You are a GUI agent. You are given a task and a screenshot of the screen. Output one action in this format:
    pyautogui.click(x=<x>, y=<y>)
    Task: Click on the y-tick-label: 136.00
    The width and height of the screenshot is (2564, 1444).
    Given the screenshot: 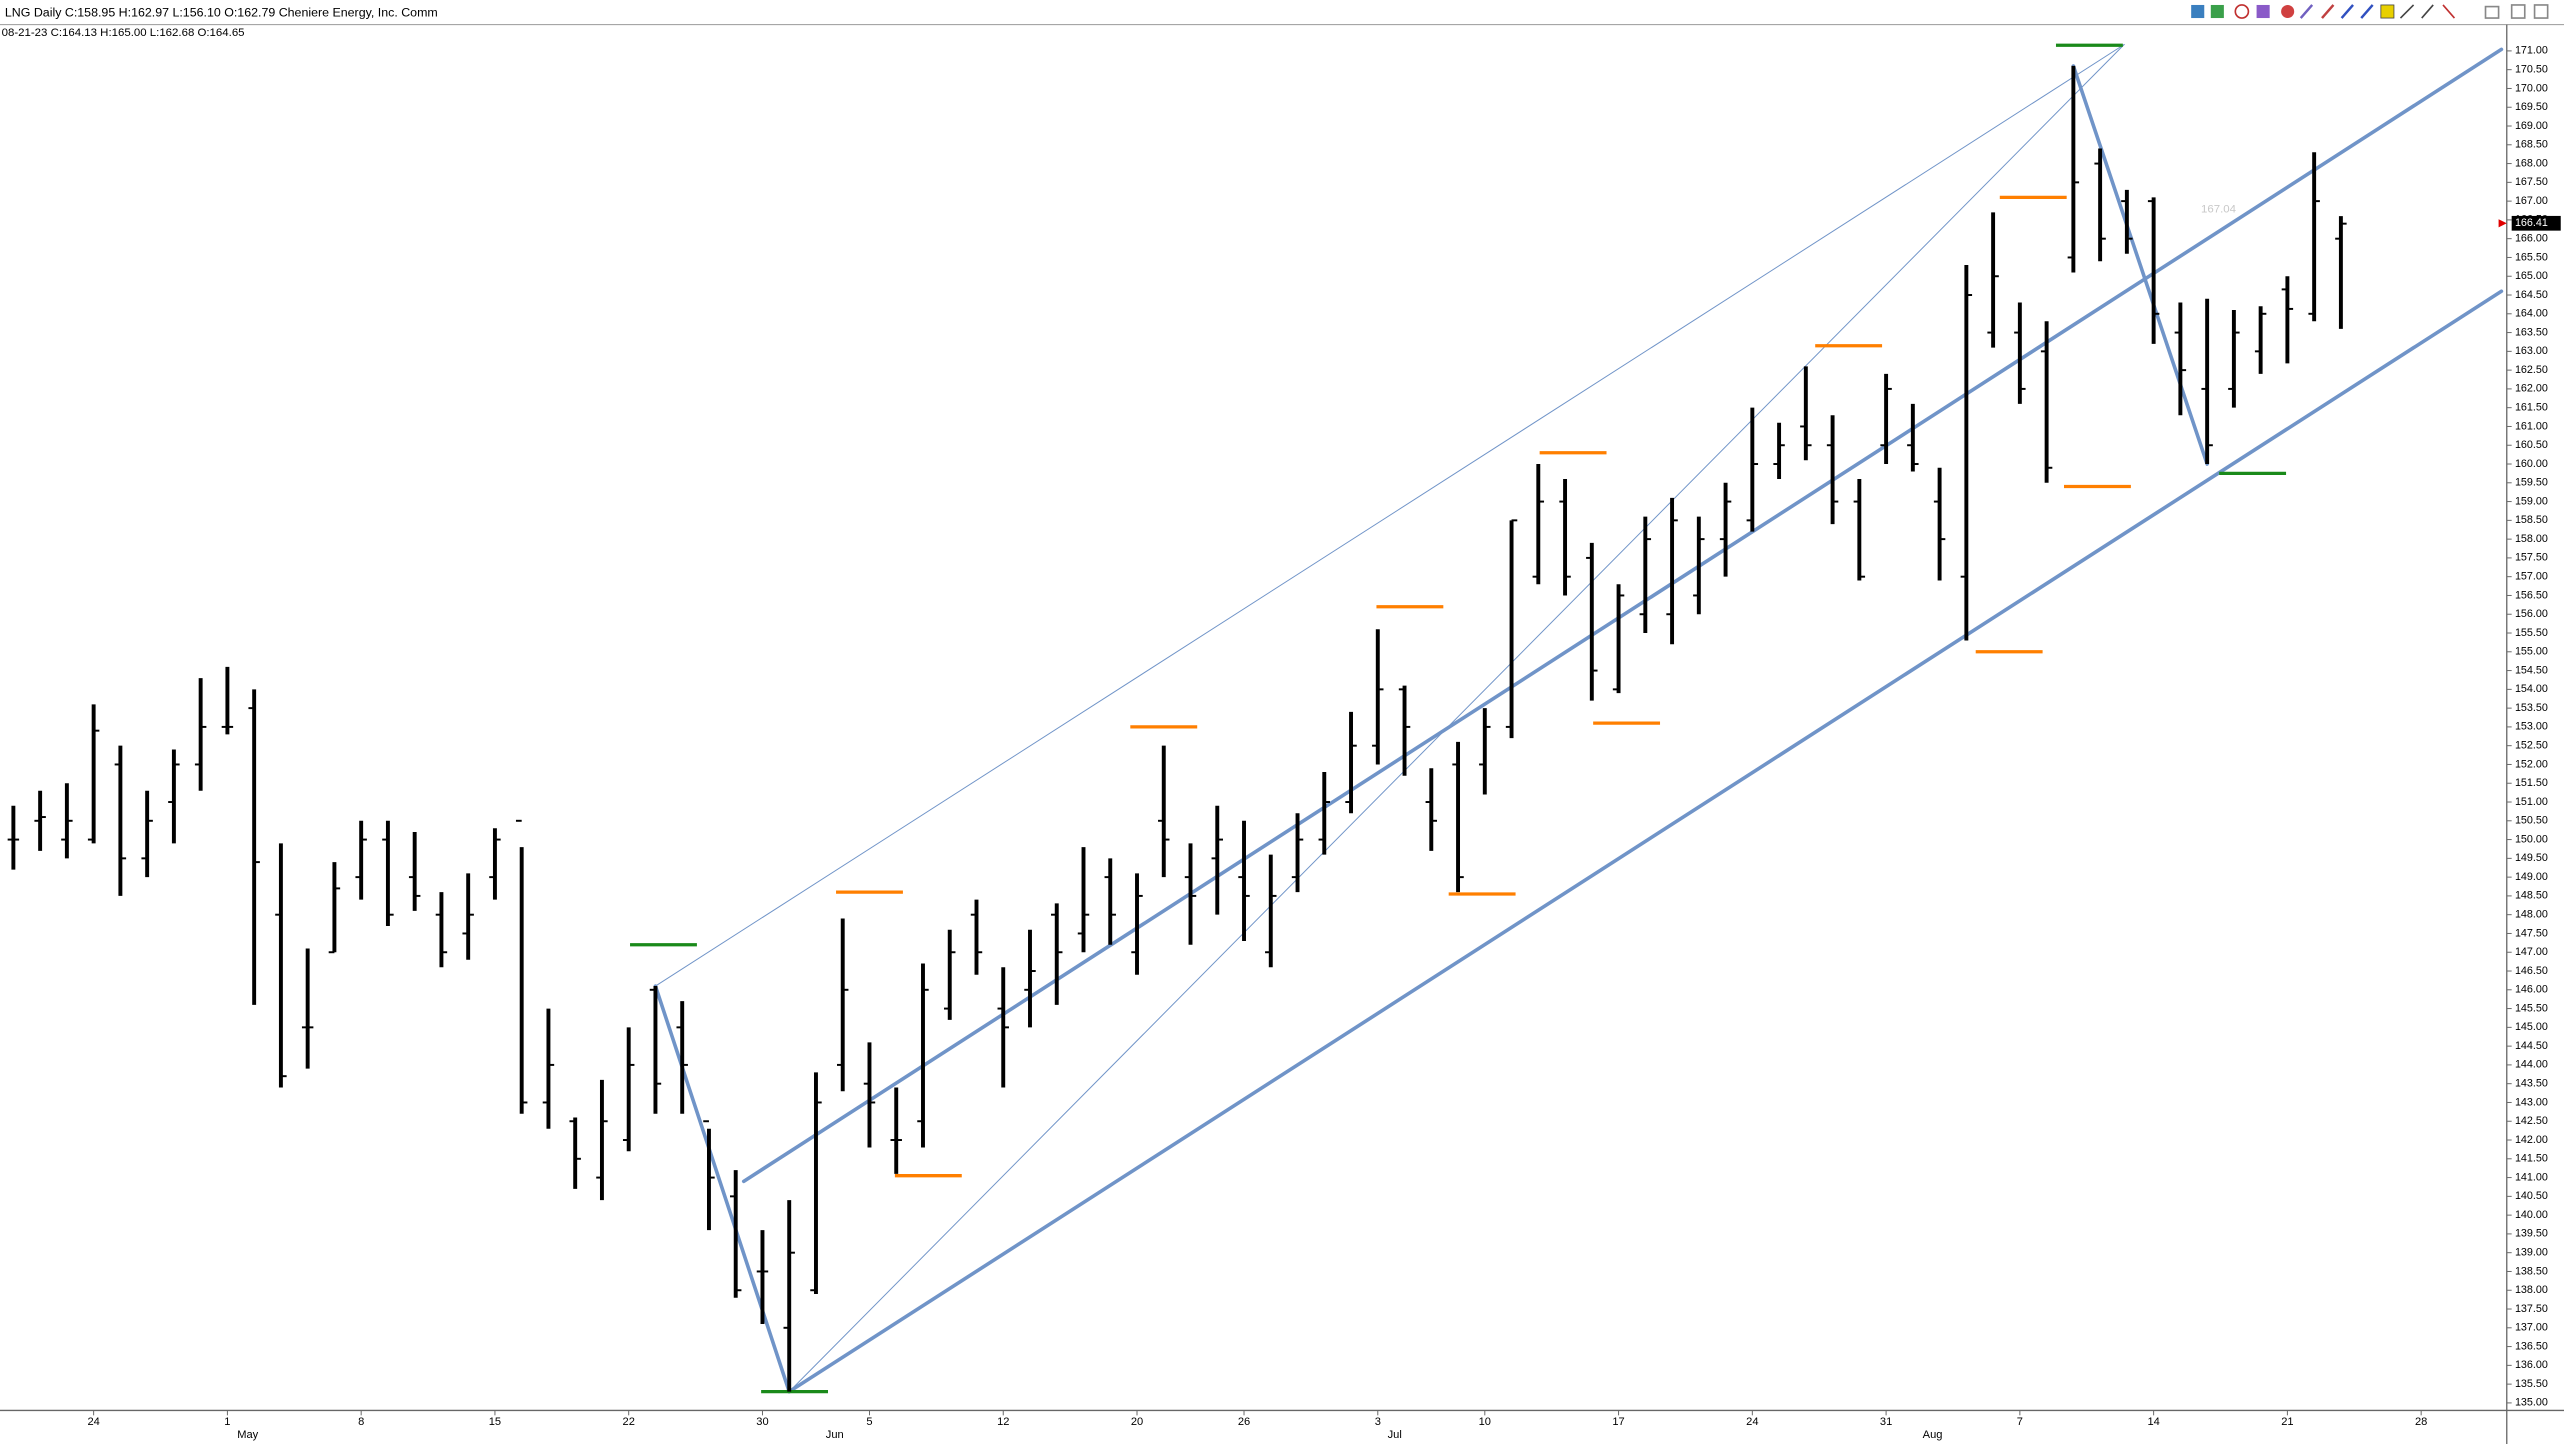 What is the action you would take?
    pyautogui.click(x=2531, y=1365)
    